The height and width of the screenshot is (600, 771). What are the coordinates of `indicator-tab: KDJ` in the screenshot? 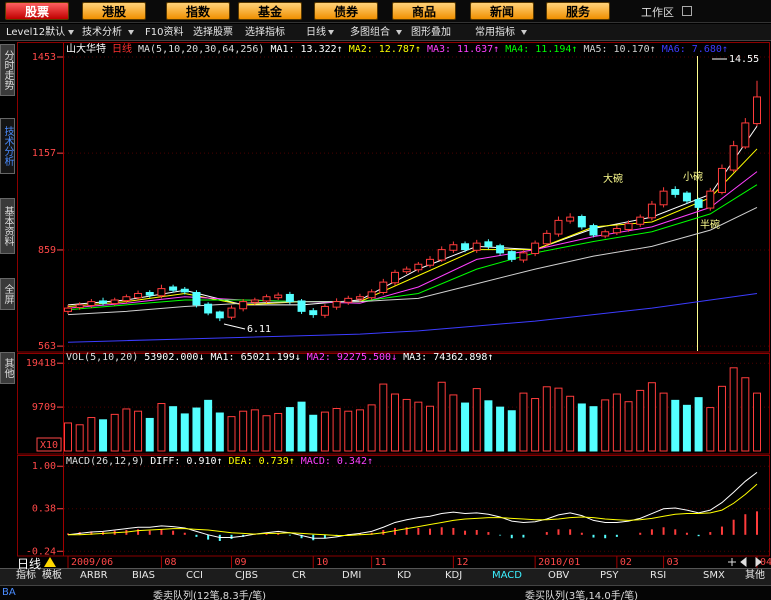 It's located at (454, 575).